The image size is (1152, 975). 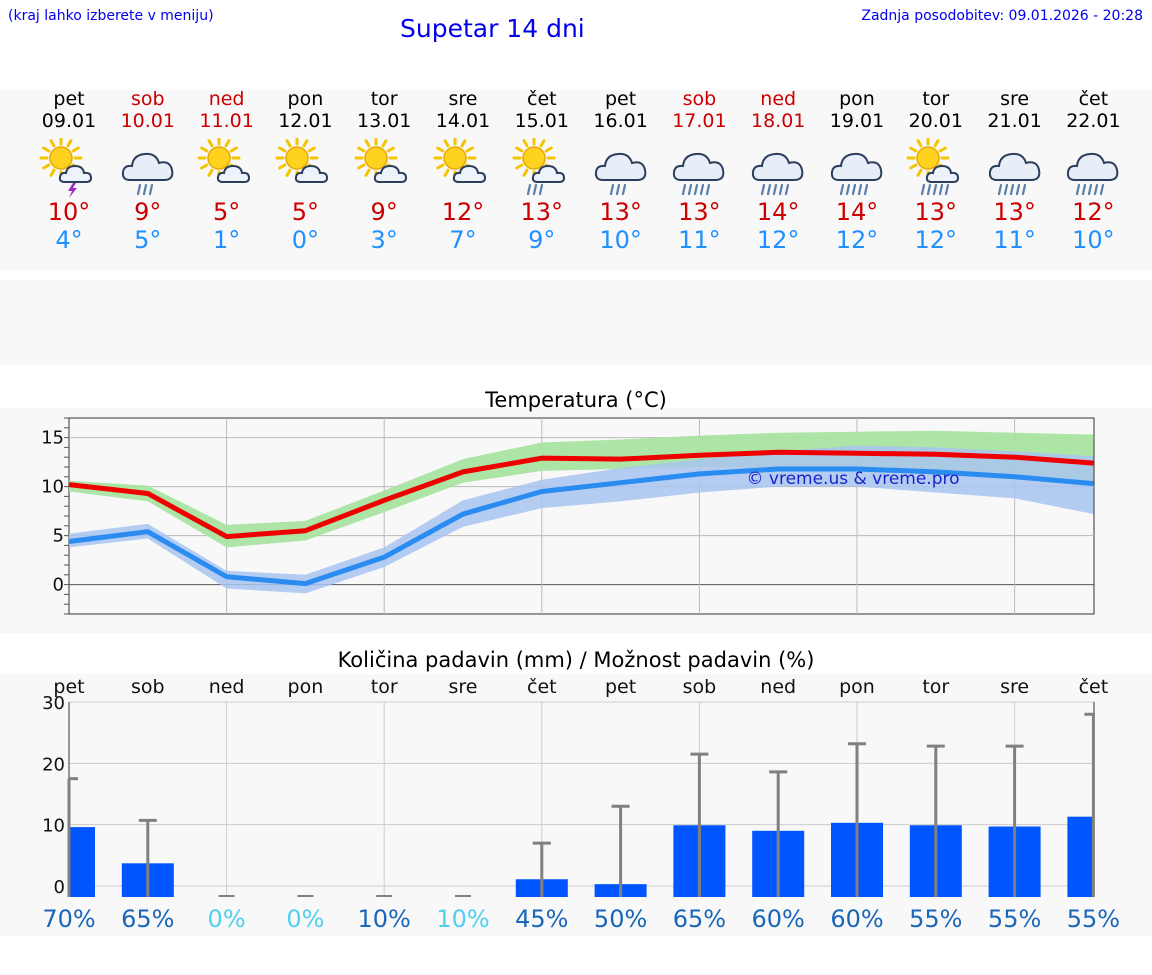 I want to click on day-date: 19.01, so click(x=857, y=121).